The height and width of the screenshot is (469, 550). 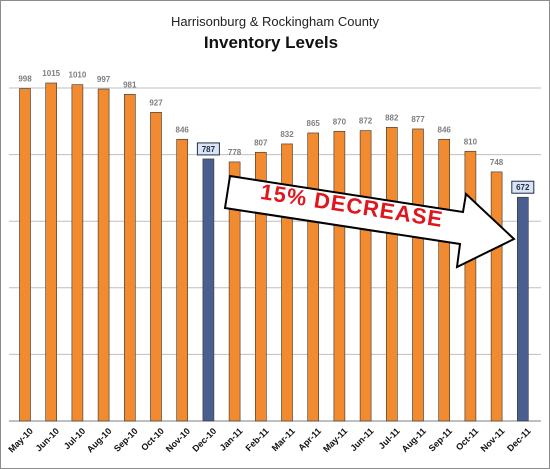 What do you see at coordinates (497, 162) in the screenshot?
I see `value-label: 748` at bounding box center [497, 162].